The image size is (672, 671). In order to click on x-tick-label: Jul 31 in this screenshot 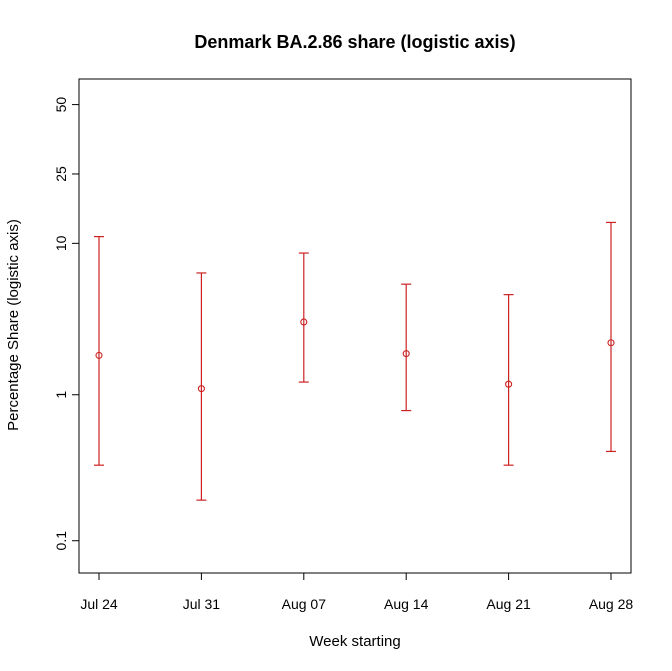, I will do `click(202, 604)`.